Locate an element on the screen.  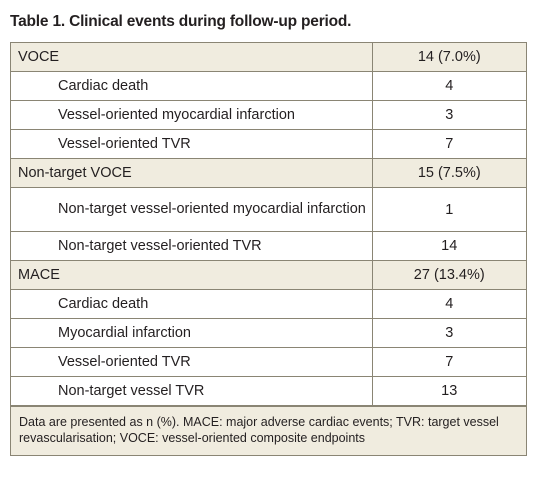
row-label: Vessel-oriented myocardial infarction is located at coordinates (192, 115).